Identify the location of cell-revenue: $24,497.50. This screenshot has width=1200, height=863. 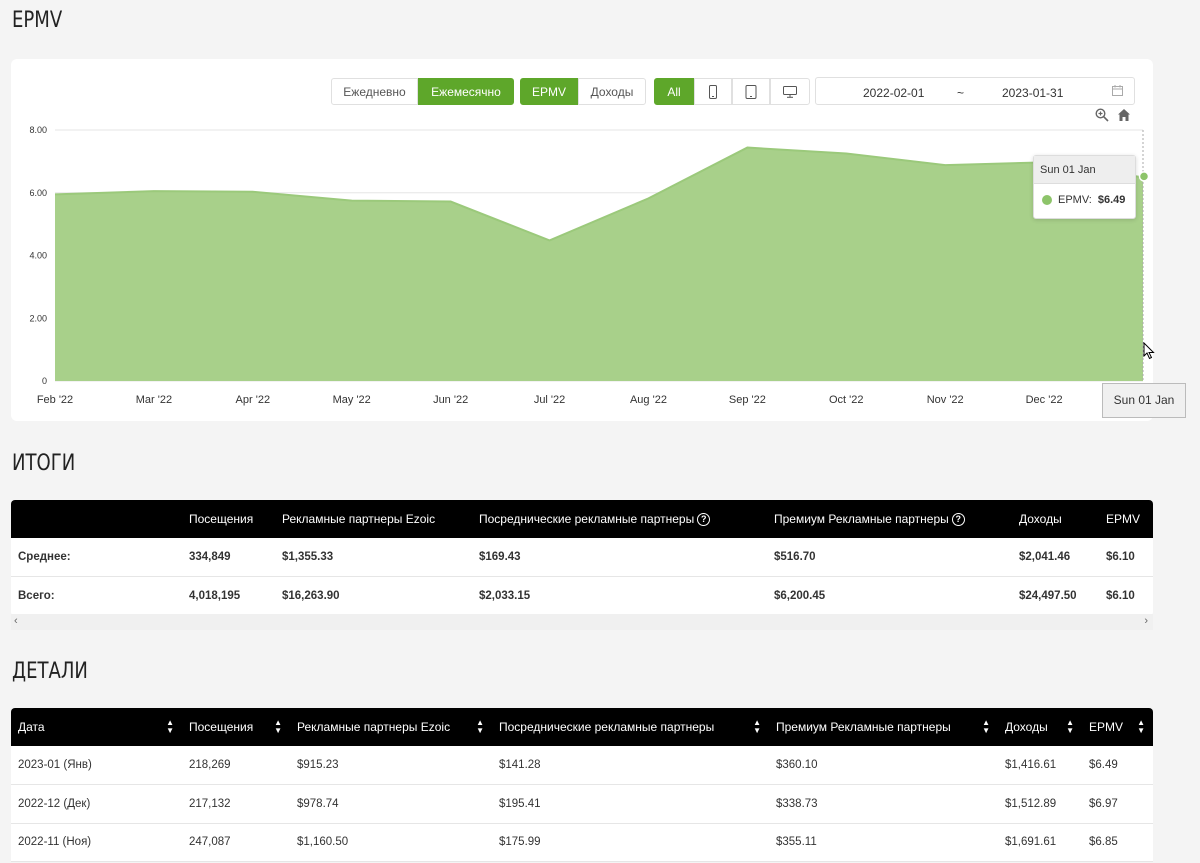
(1055, 596).